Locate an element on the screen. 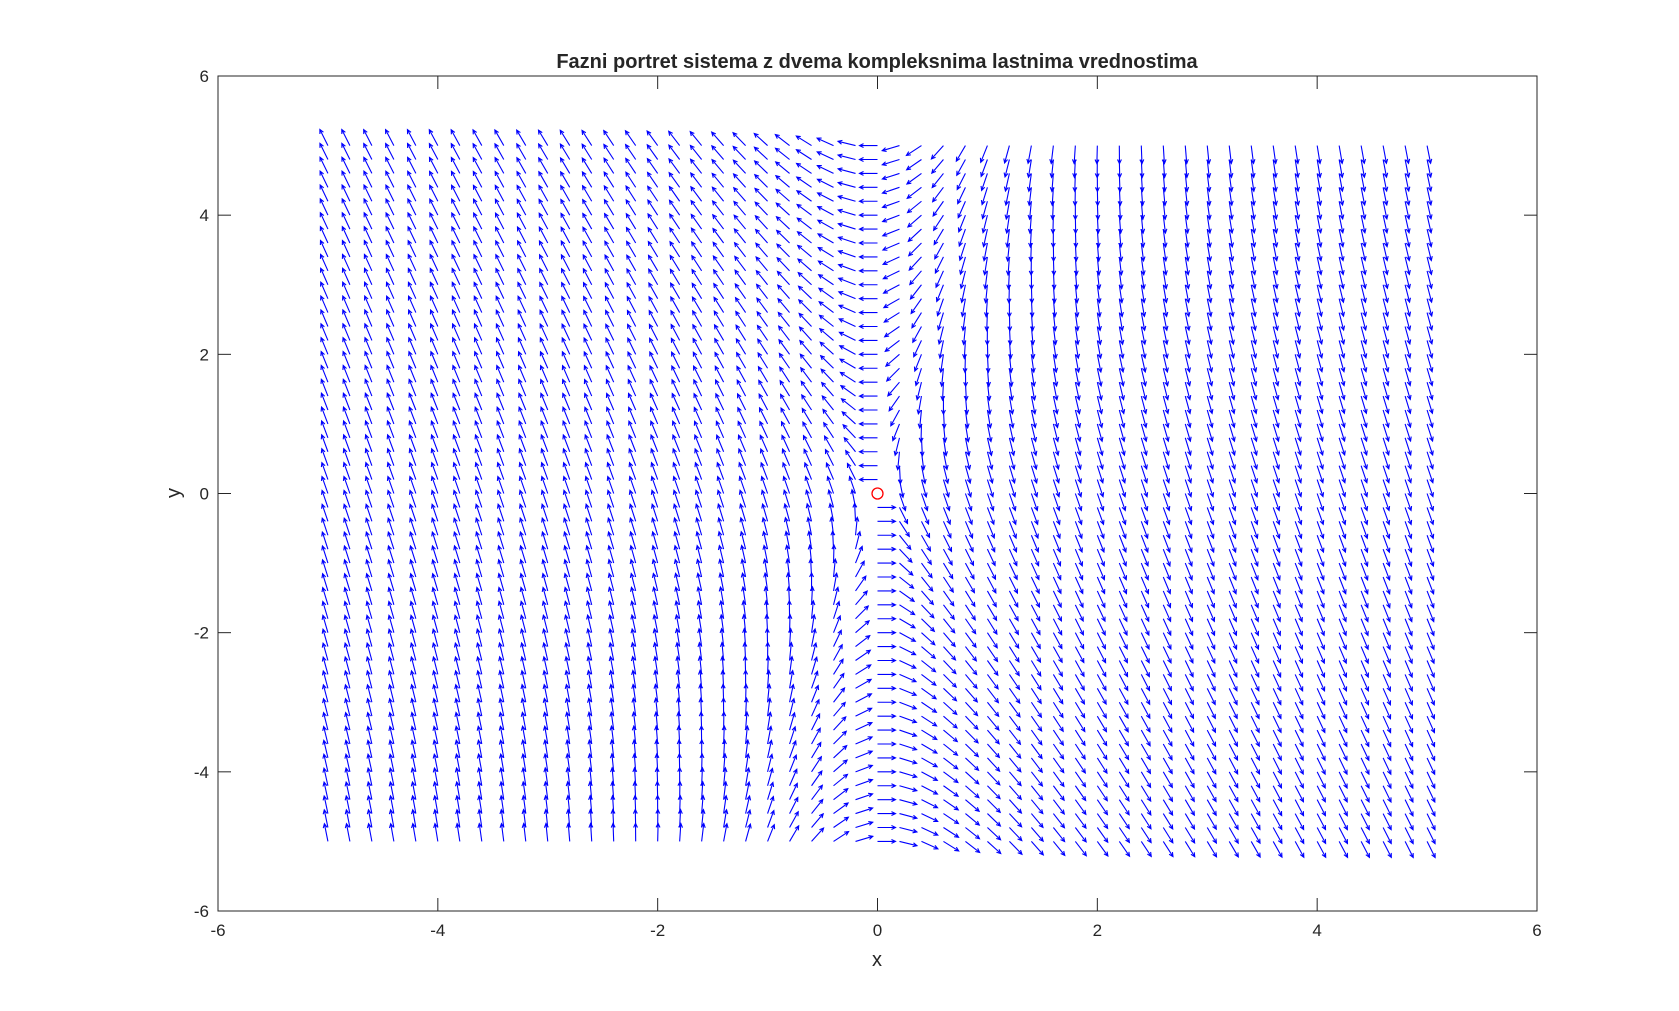  equilibrium-point is located at coordinates (877, 493).